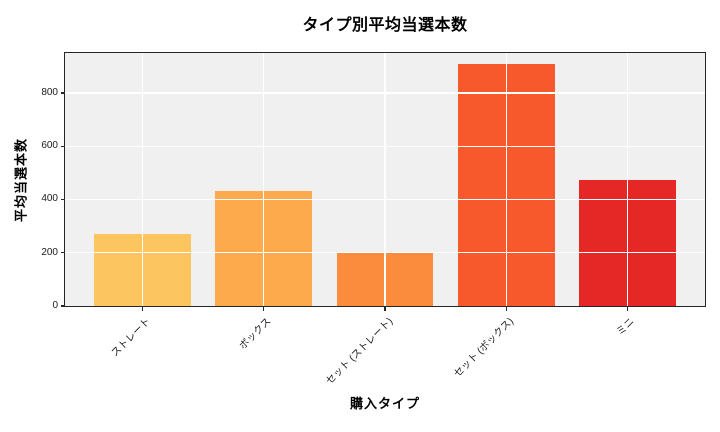 The height and width of the screenshot is (432, 720). Describe the element at coordinates (626, 327) in the screenshot. I see `x-tick-label: ミニ` at that location.